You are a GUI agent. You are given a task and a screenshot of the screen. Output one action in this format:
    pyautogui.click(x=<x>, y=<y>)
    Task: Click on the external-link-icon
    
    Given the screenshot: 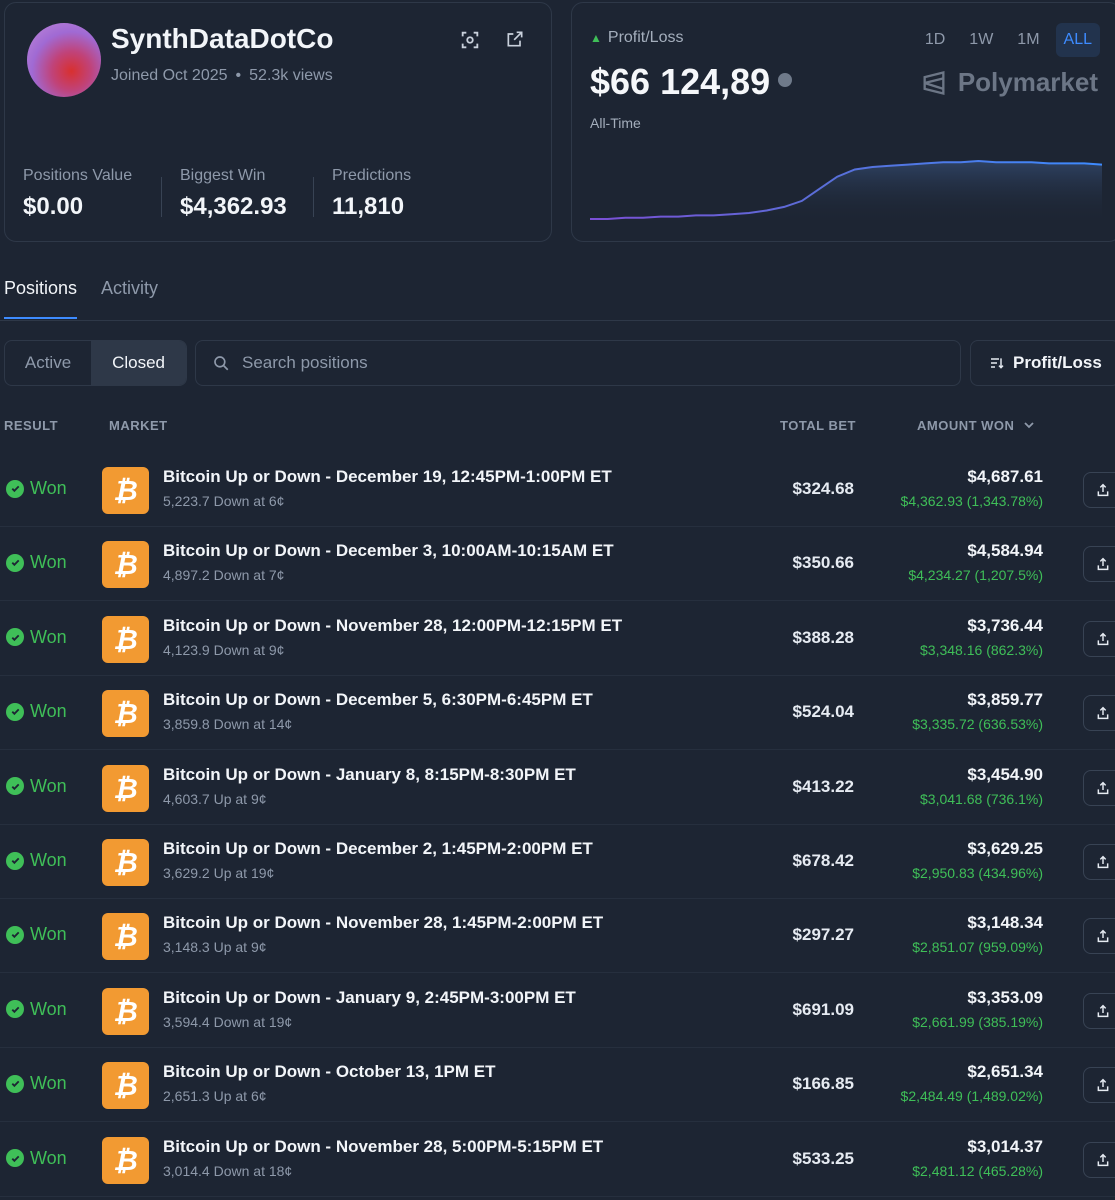 What is the action you would take?
    pyautogui.click(x=517, y=41)
    